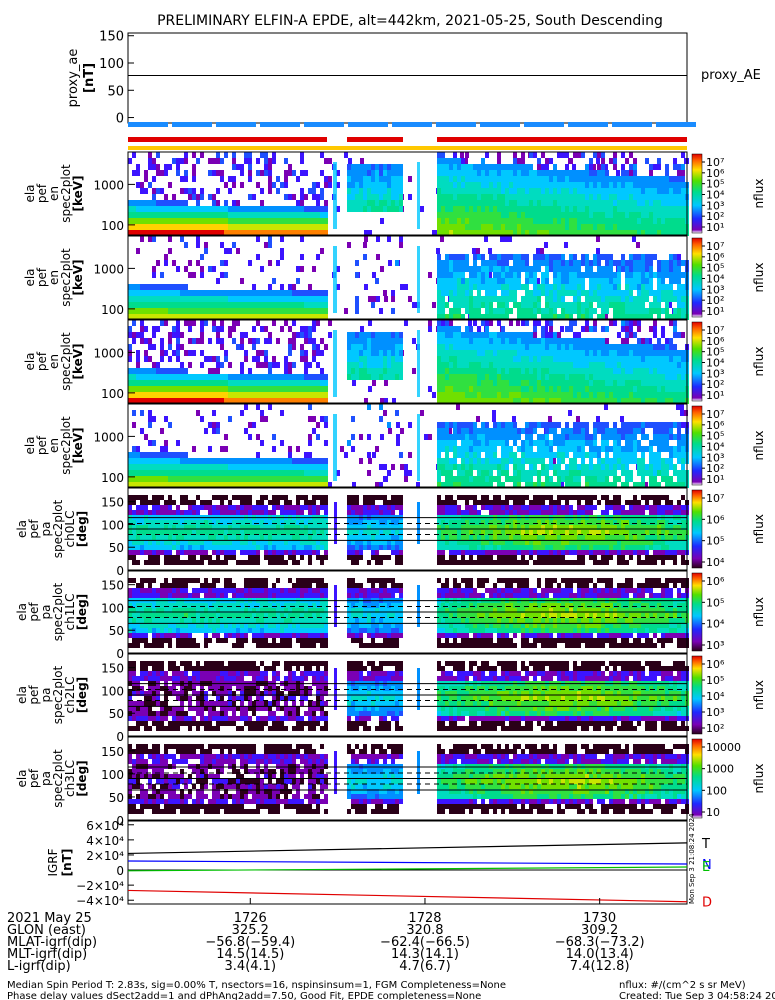  What do you see at coordinates (81, 78) in the screenshot?
I see `ylabel: proxy_ae [nT]` at bounding box center [81, 78].